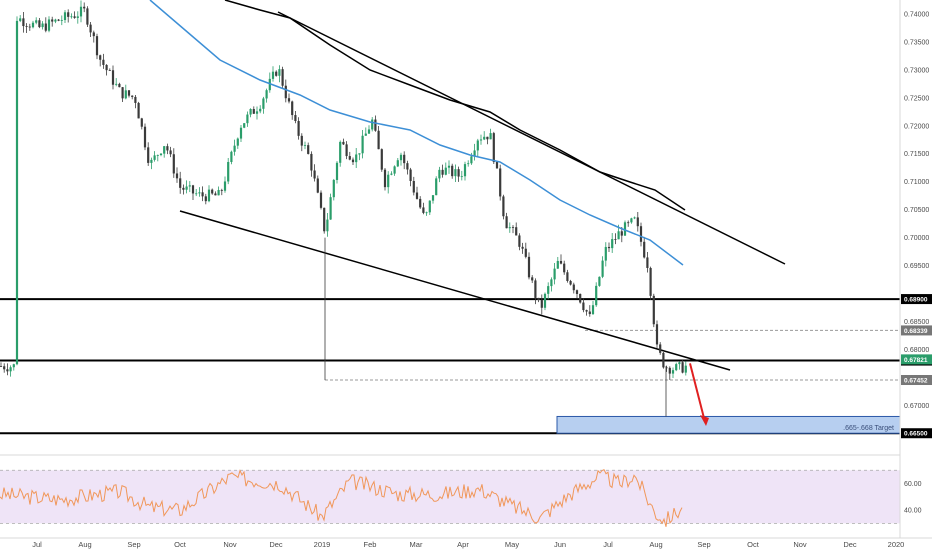 The height and width of the screenshot is (555, 932). Describe the element at coordinates (916, 331) in the screenshot. I see `price-badge-label: 0.68339` at that location.